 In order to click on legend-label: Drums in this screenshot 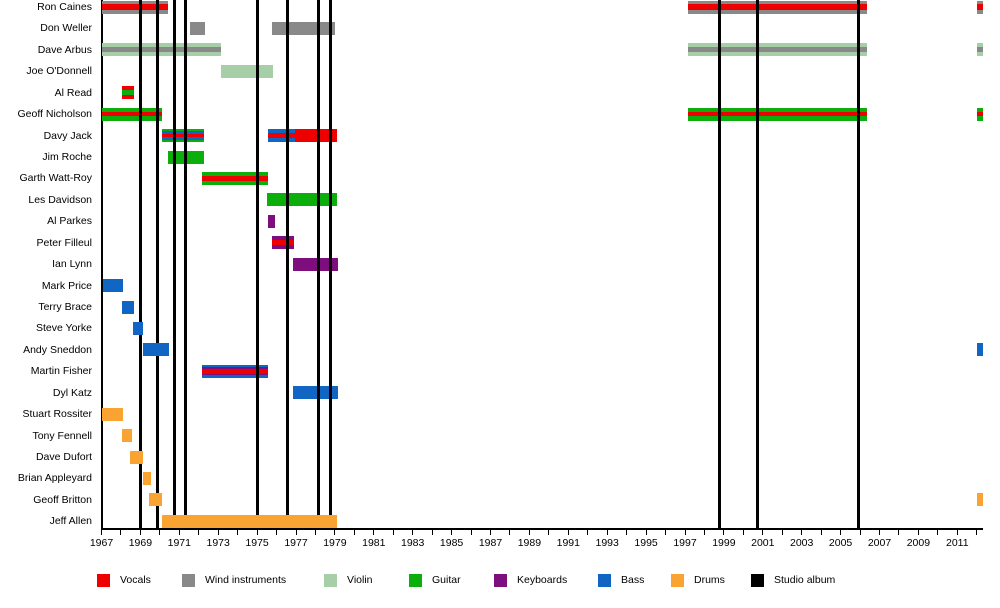, I will do `click(709, 580)`.